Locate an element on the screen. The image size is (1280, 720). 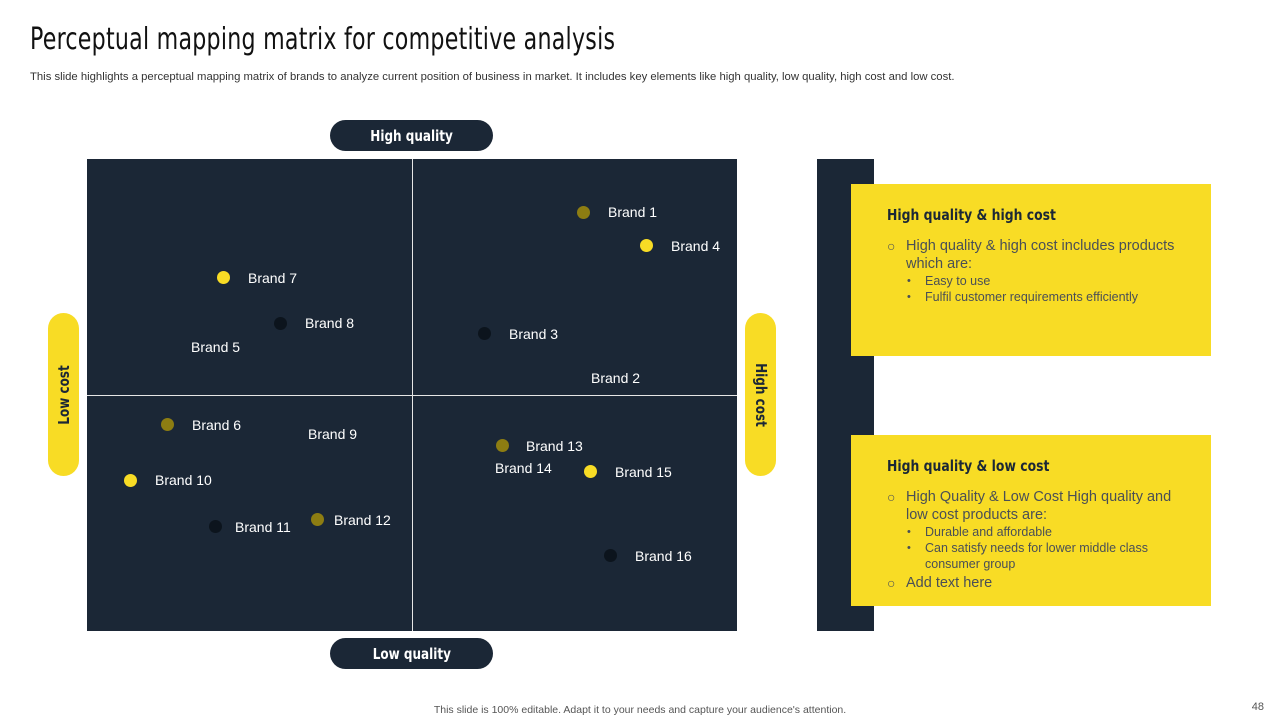
card-subpoint: • Durable and affordable is located at coordinates (1048, 532).